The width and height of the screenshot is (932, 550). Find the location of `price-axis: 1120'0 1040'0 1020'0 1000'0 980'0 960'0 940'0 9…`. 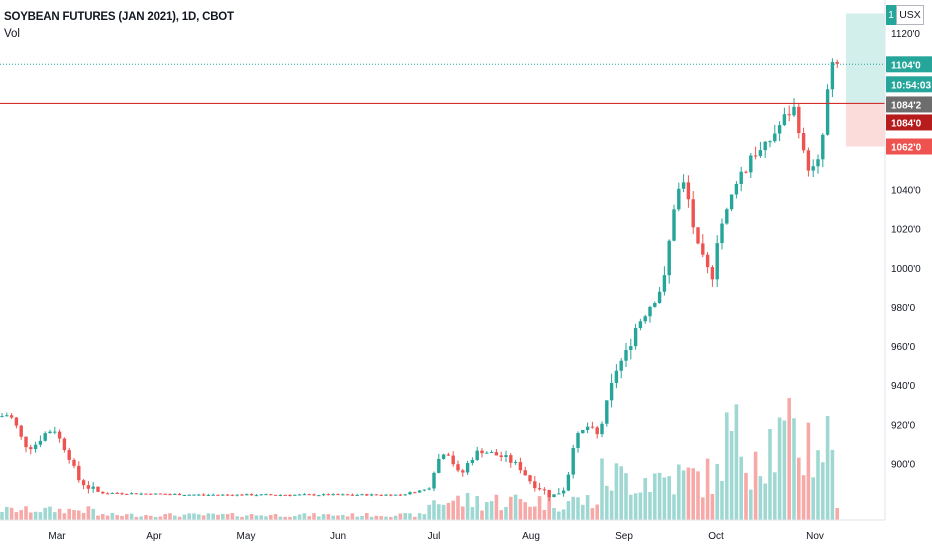

price-axis: 1120'0 1040'0 1020'0 1000'0 980'0 960'0 940'0 9… is located at coordinates (906, 250).